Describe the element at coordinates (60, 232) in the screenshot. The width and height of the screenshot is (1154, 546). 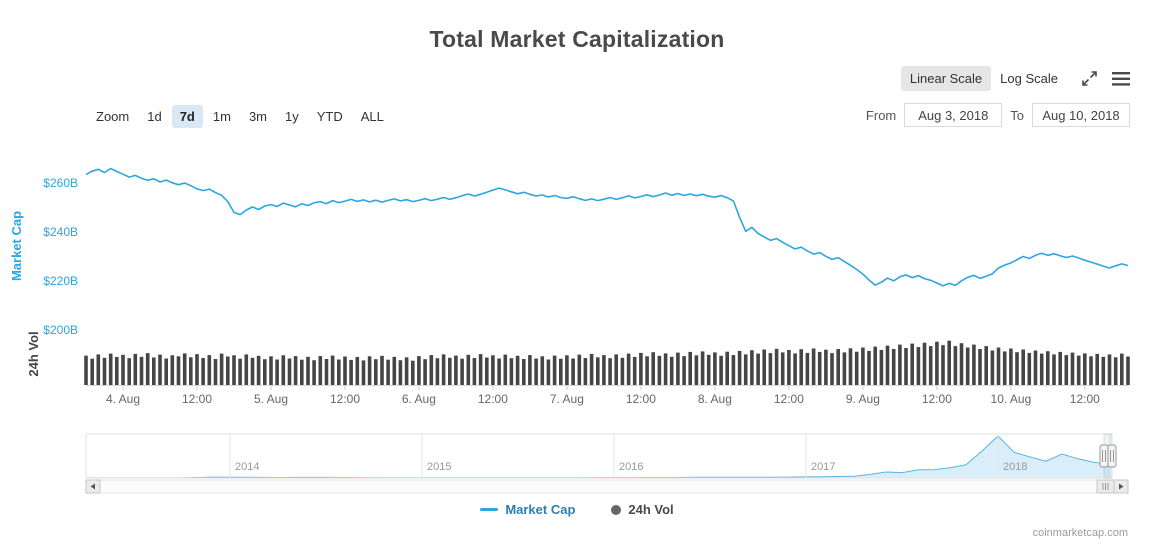
I see `y-axis-tick-label: $240B` at that location.